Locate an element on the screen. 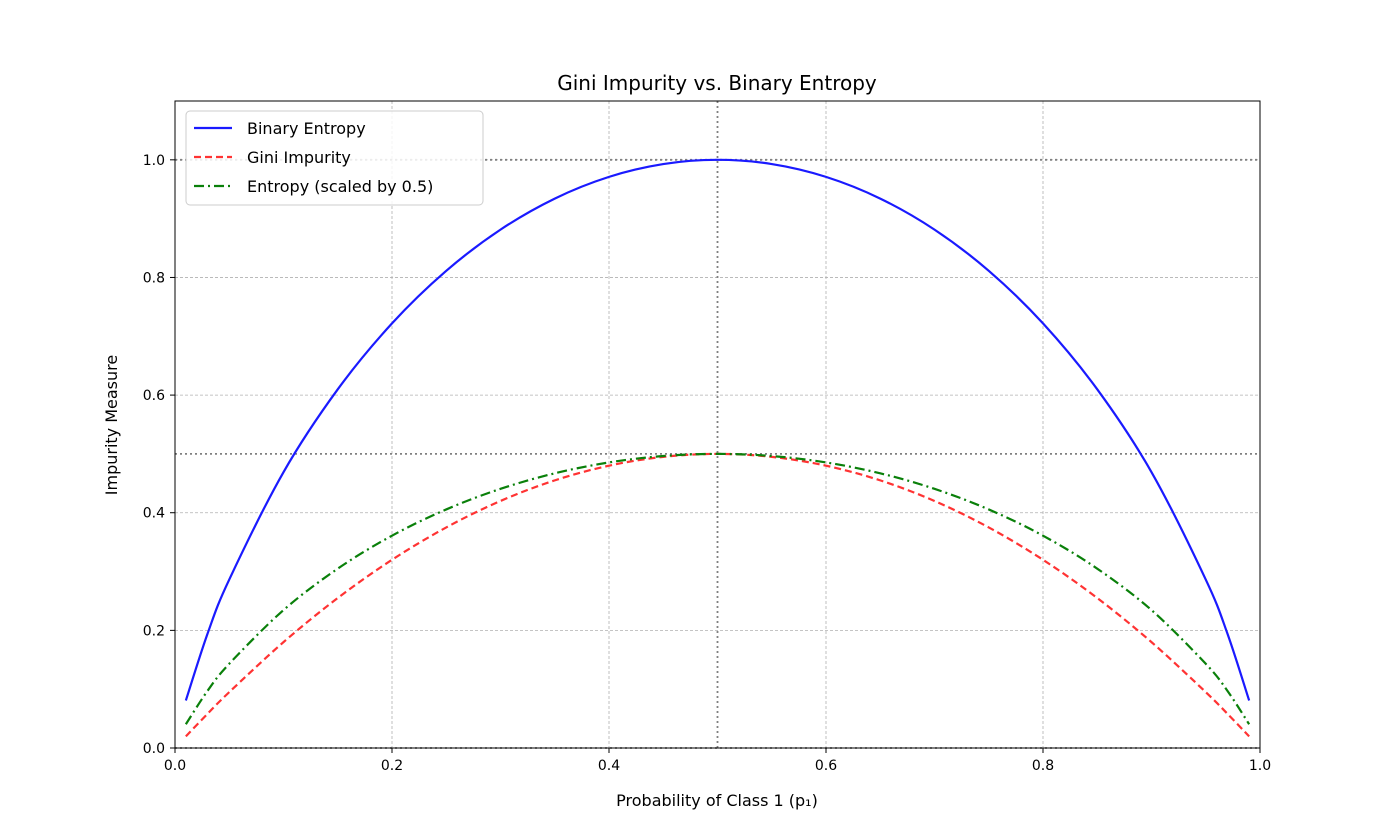 This screenshot has height=840, width=1400. legend-label: Entropy (scaled by 0.5) is located at coordinates (340, 186).